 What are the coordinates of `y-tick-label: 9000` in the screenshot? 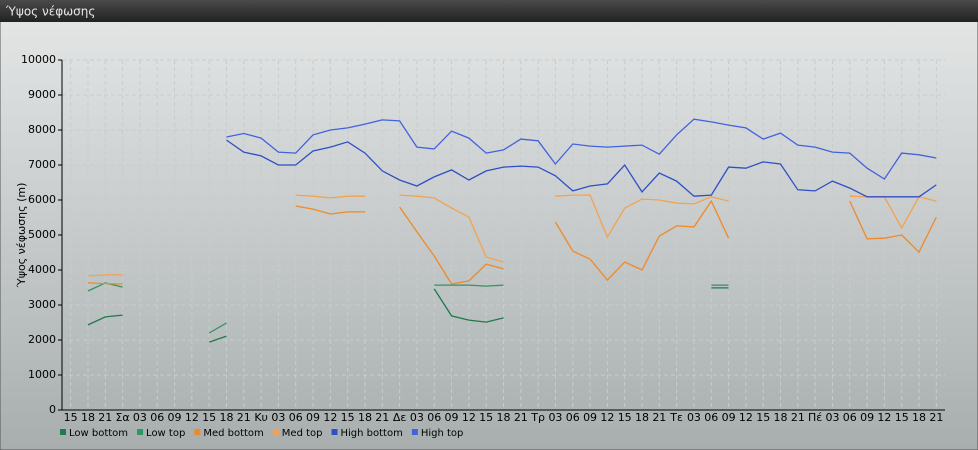 It's located at (42, 94).